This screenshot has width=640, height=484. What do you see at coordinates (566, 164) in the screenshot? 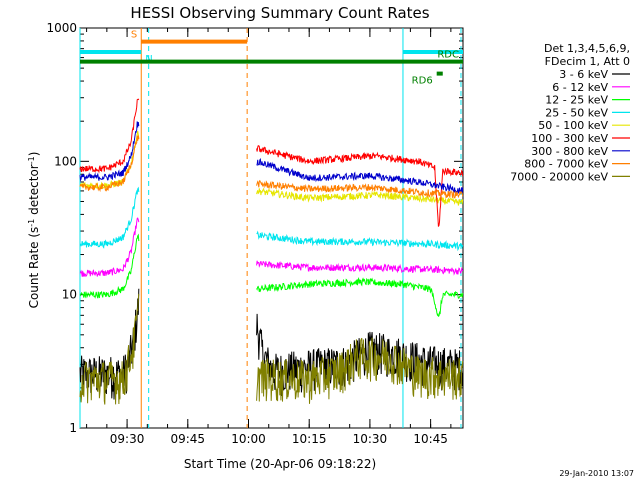
I see `legend-label: 800 - 7000 keV` at bounding box center [566, 164].